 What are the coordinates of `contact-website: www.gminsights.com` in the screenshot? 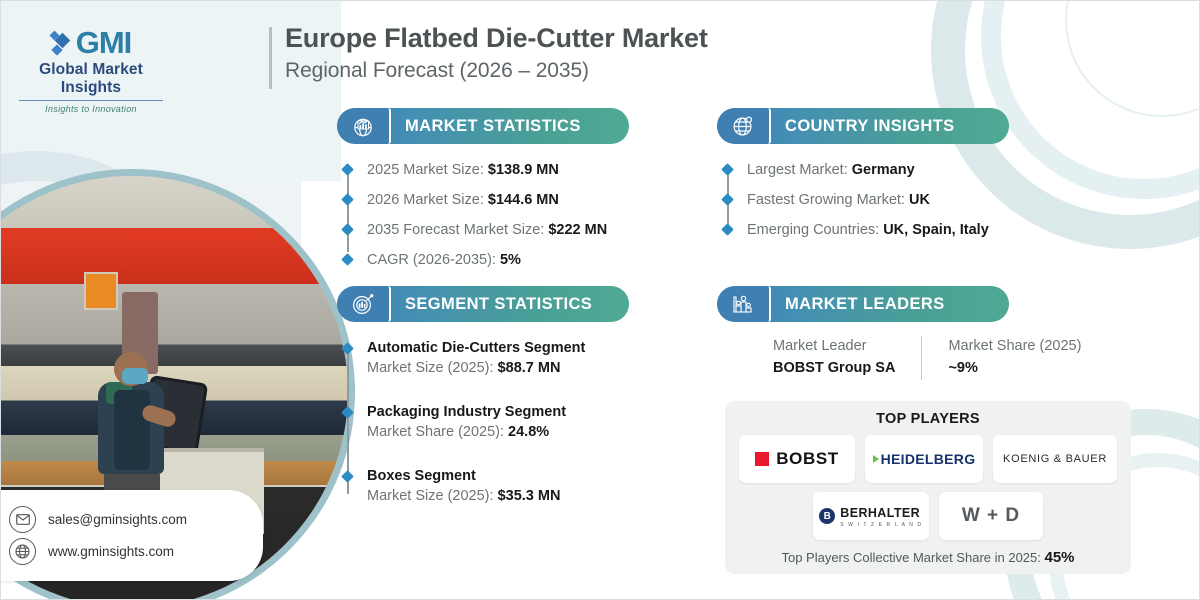 It's located at (111, 551).